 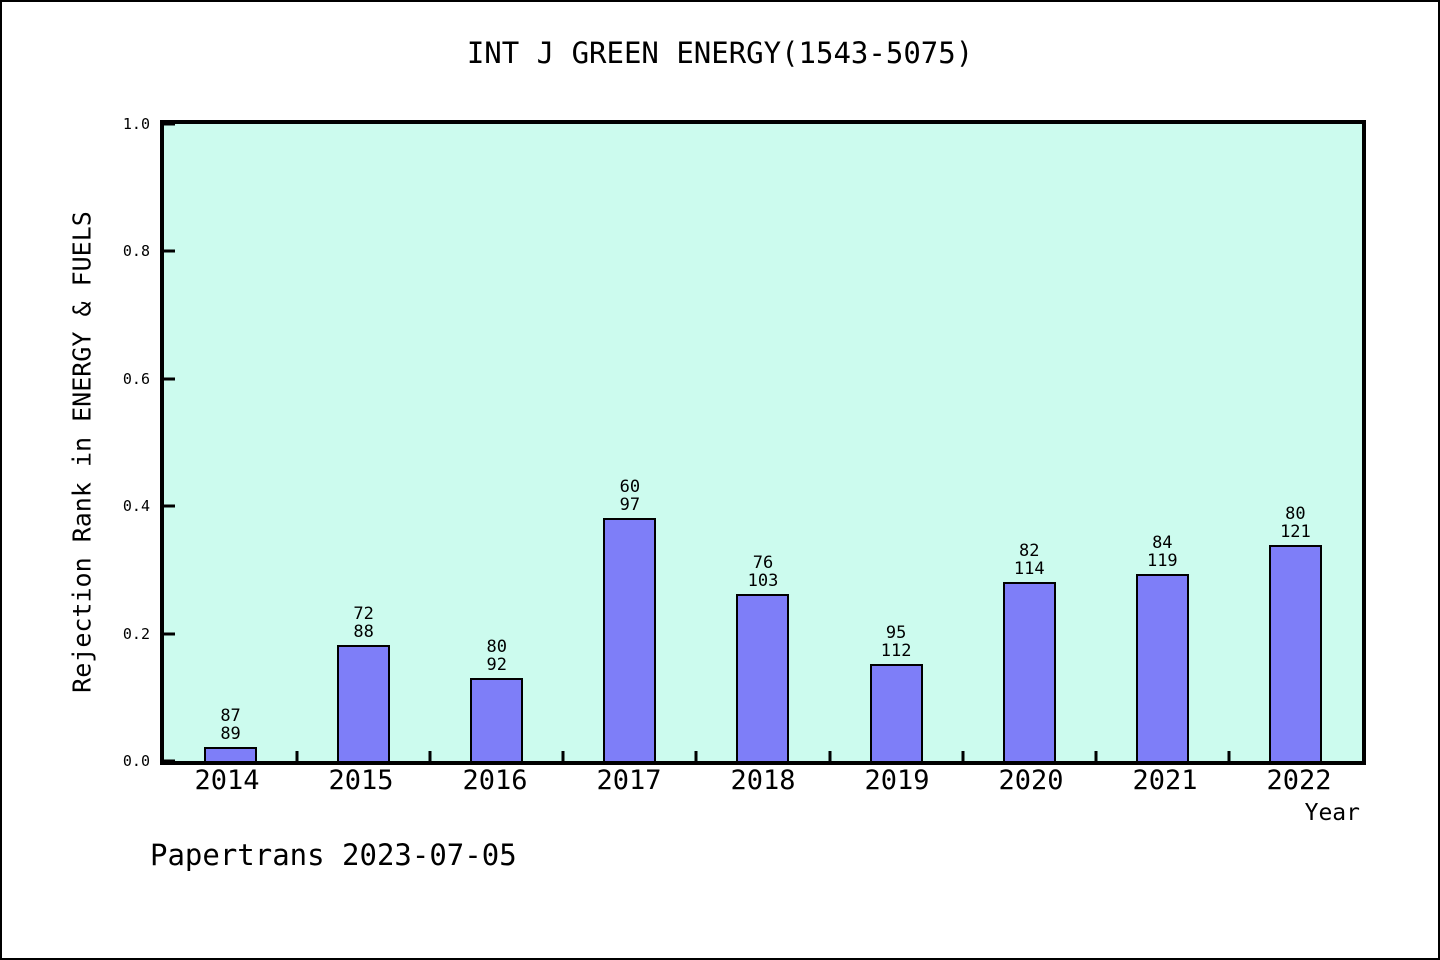 I want to click on bar-column: 95 112, so click(x=896, y=442).